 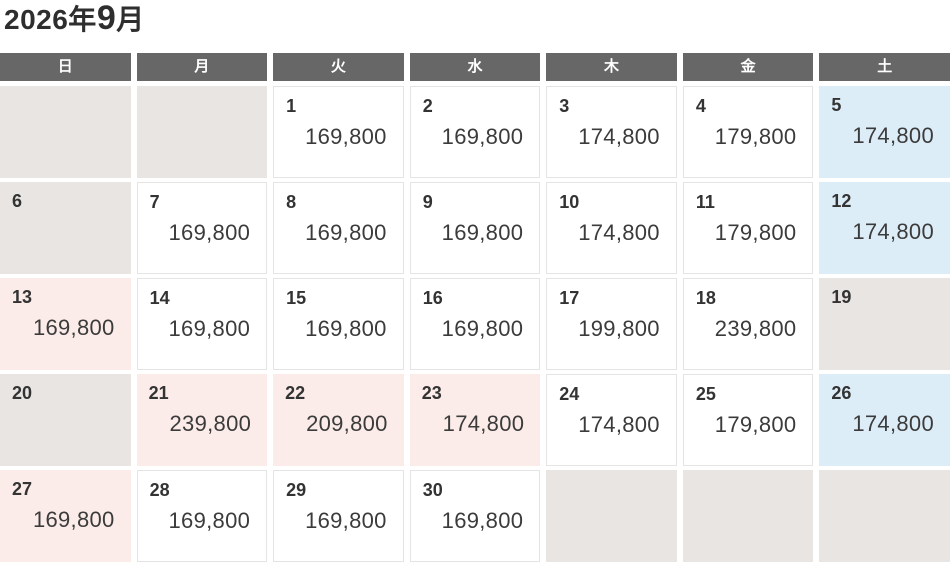 I want to click on day-number: 2, so click(x=427, y=106).